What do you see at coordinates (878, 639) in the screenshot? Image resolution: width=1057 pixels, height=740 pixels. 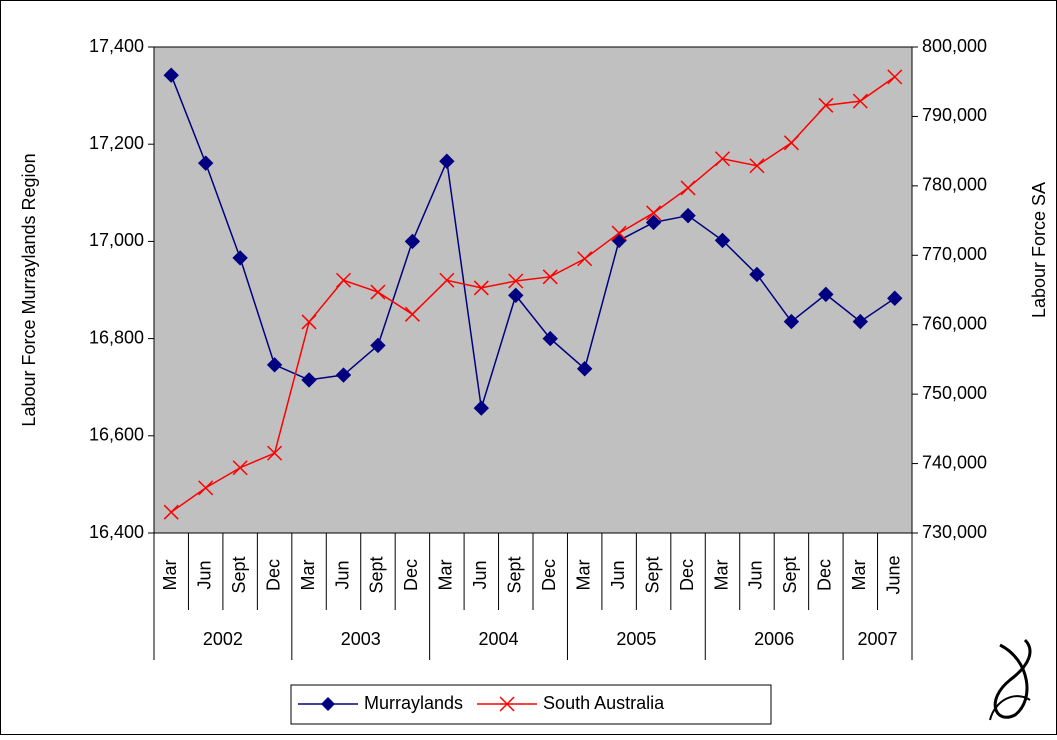 I see `x-group-label: 2007` at bounding box center [878, 639].